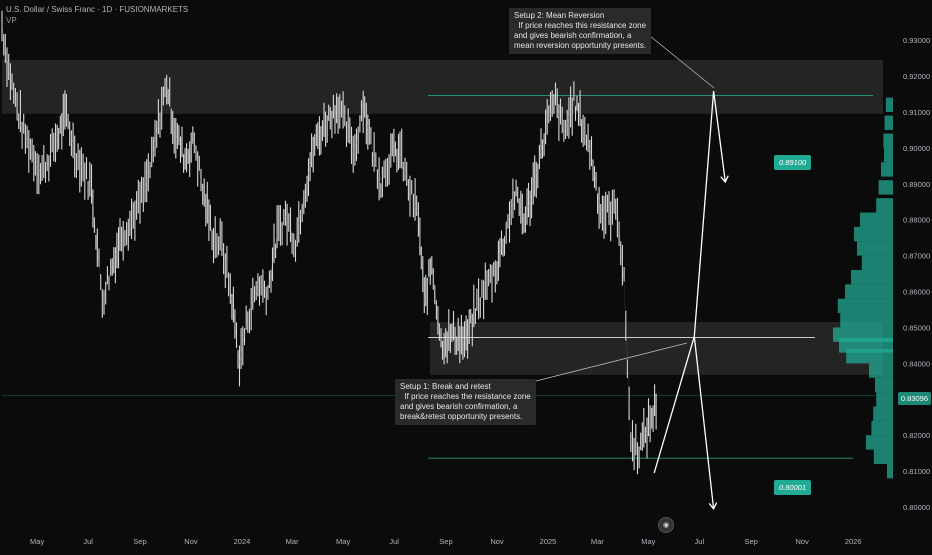  I want to click on y-axis-tick-label: 0.86000, so click(916, 292).